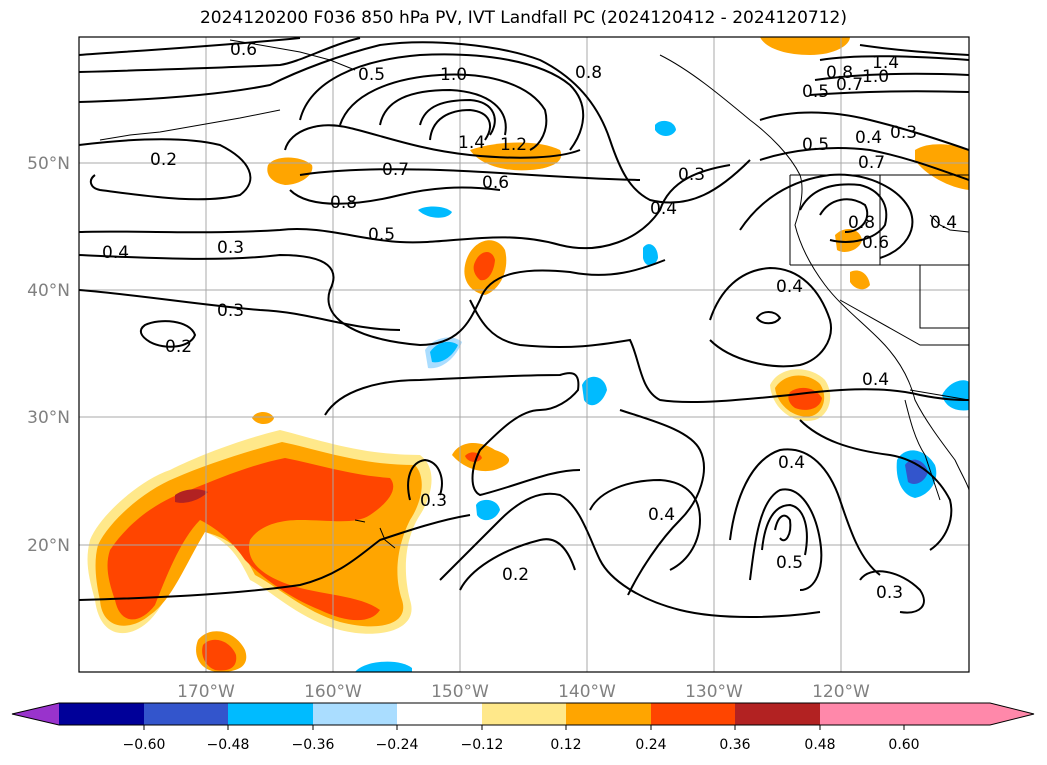 This screenshot has width=1047, height=765. Describe the element at coordinates (714, 692) in the screenshot. I see `lon-label: 130°W` at that location.